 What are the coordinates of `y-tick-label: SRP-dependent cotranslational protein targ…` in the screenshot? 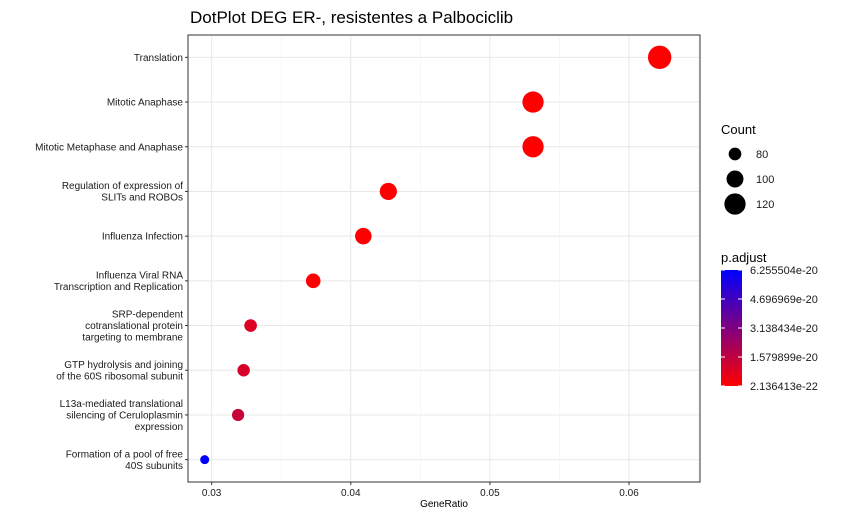 It's located at (132, 327).